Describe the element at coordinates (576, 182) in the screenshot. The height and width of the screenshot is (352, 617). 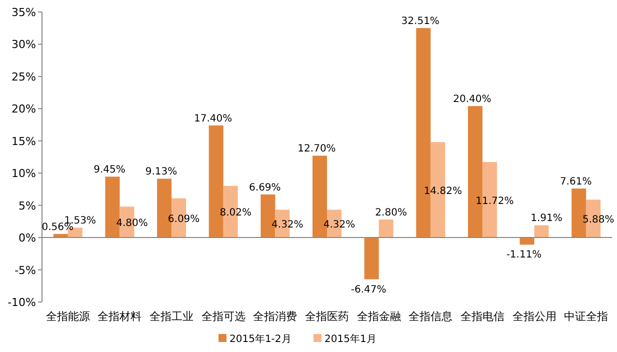
I see `data-label: 7.61%` at that location.